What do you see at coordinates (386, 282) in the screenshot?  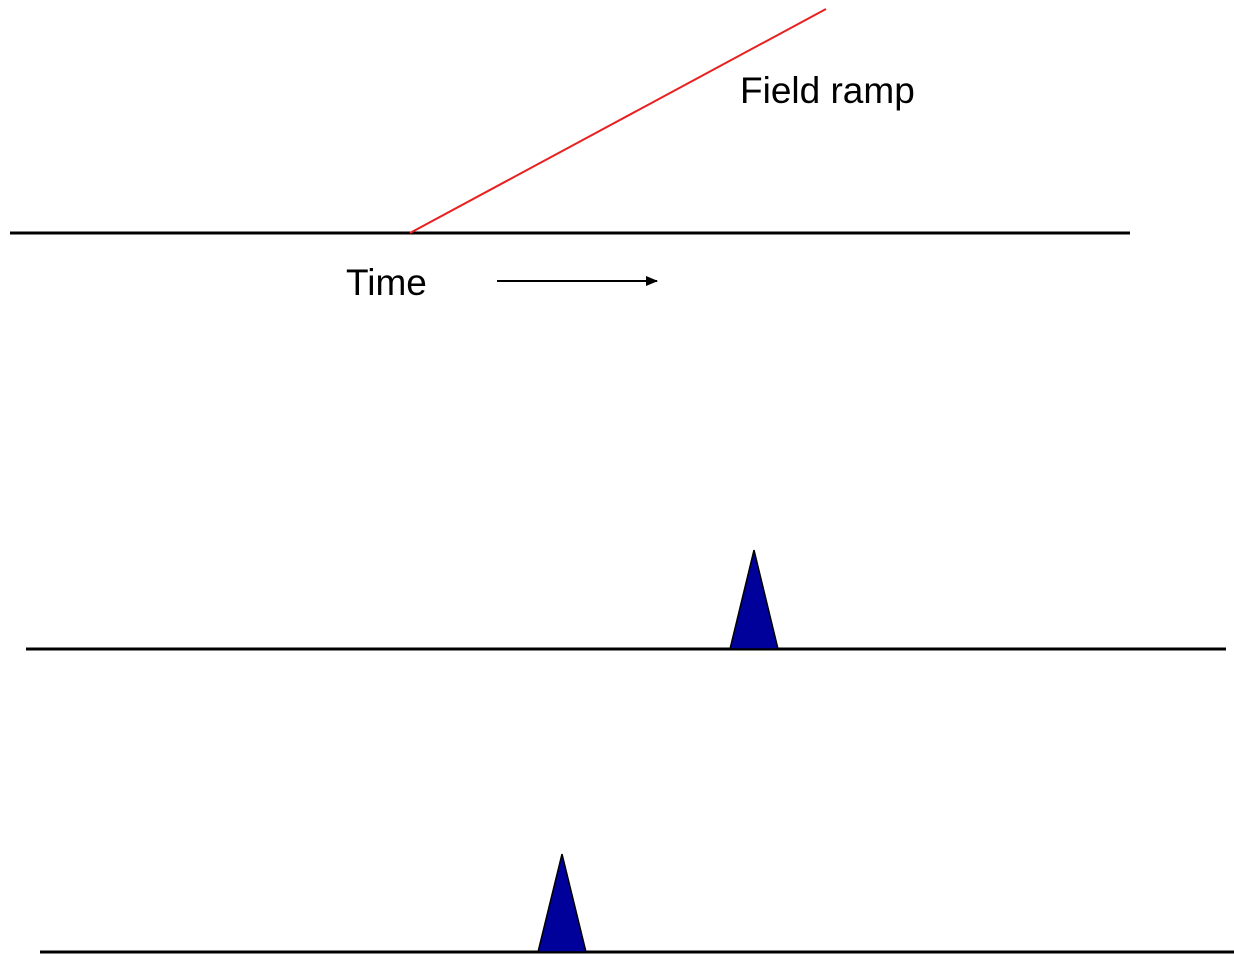 I see `time-label: Time` at bounding box center [386, 282].